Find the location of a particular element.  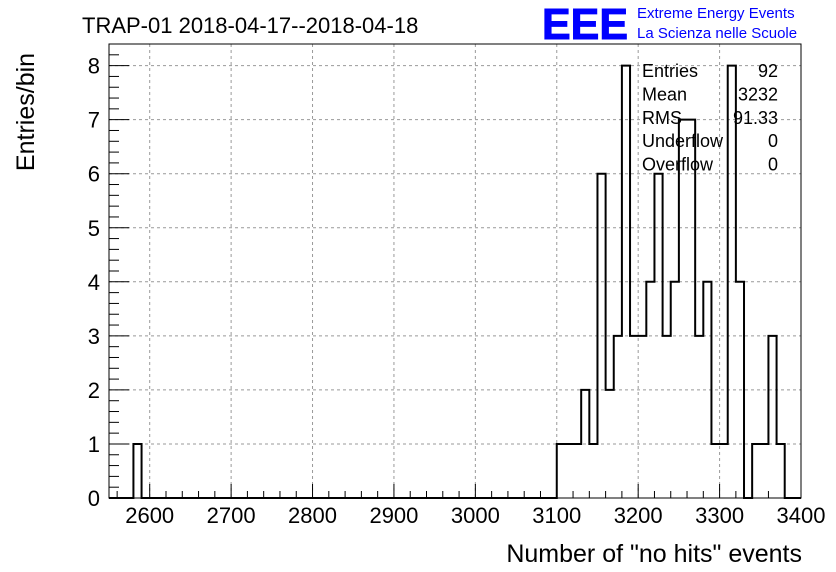

stats-value: 92 is located at coordinates (768, 71).